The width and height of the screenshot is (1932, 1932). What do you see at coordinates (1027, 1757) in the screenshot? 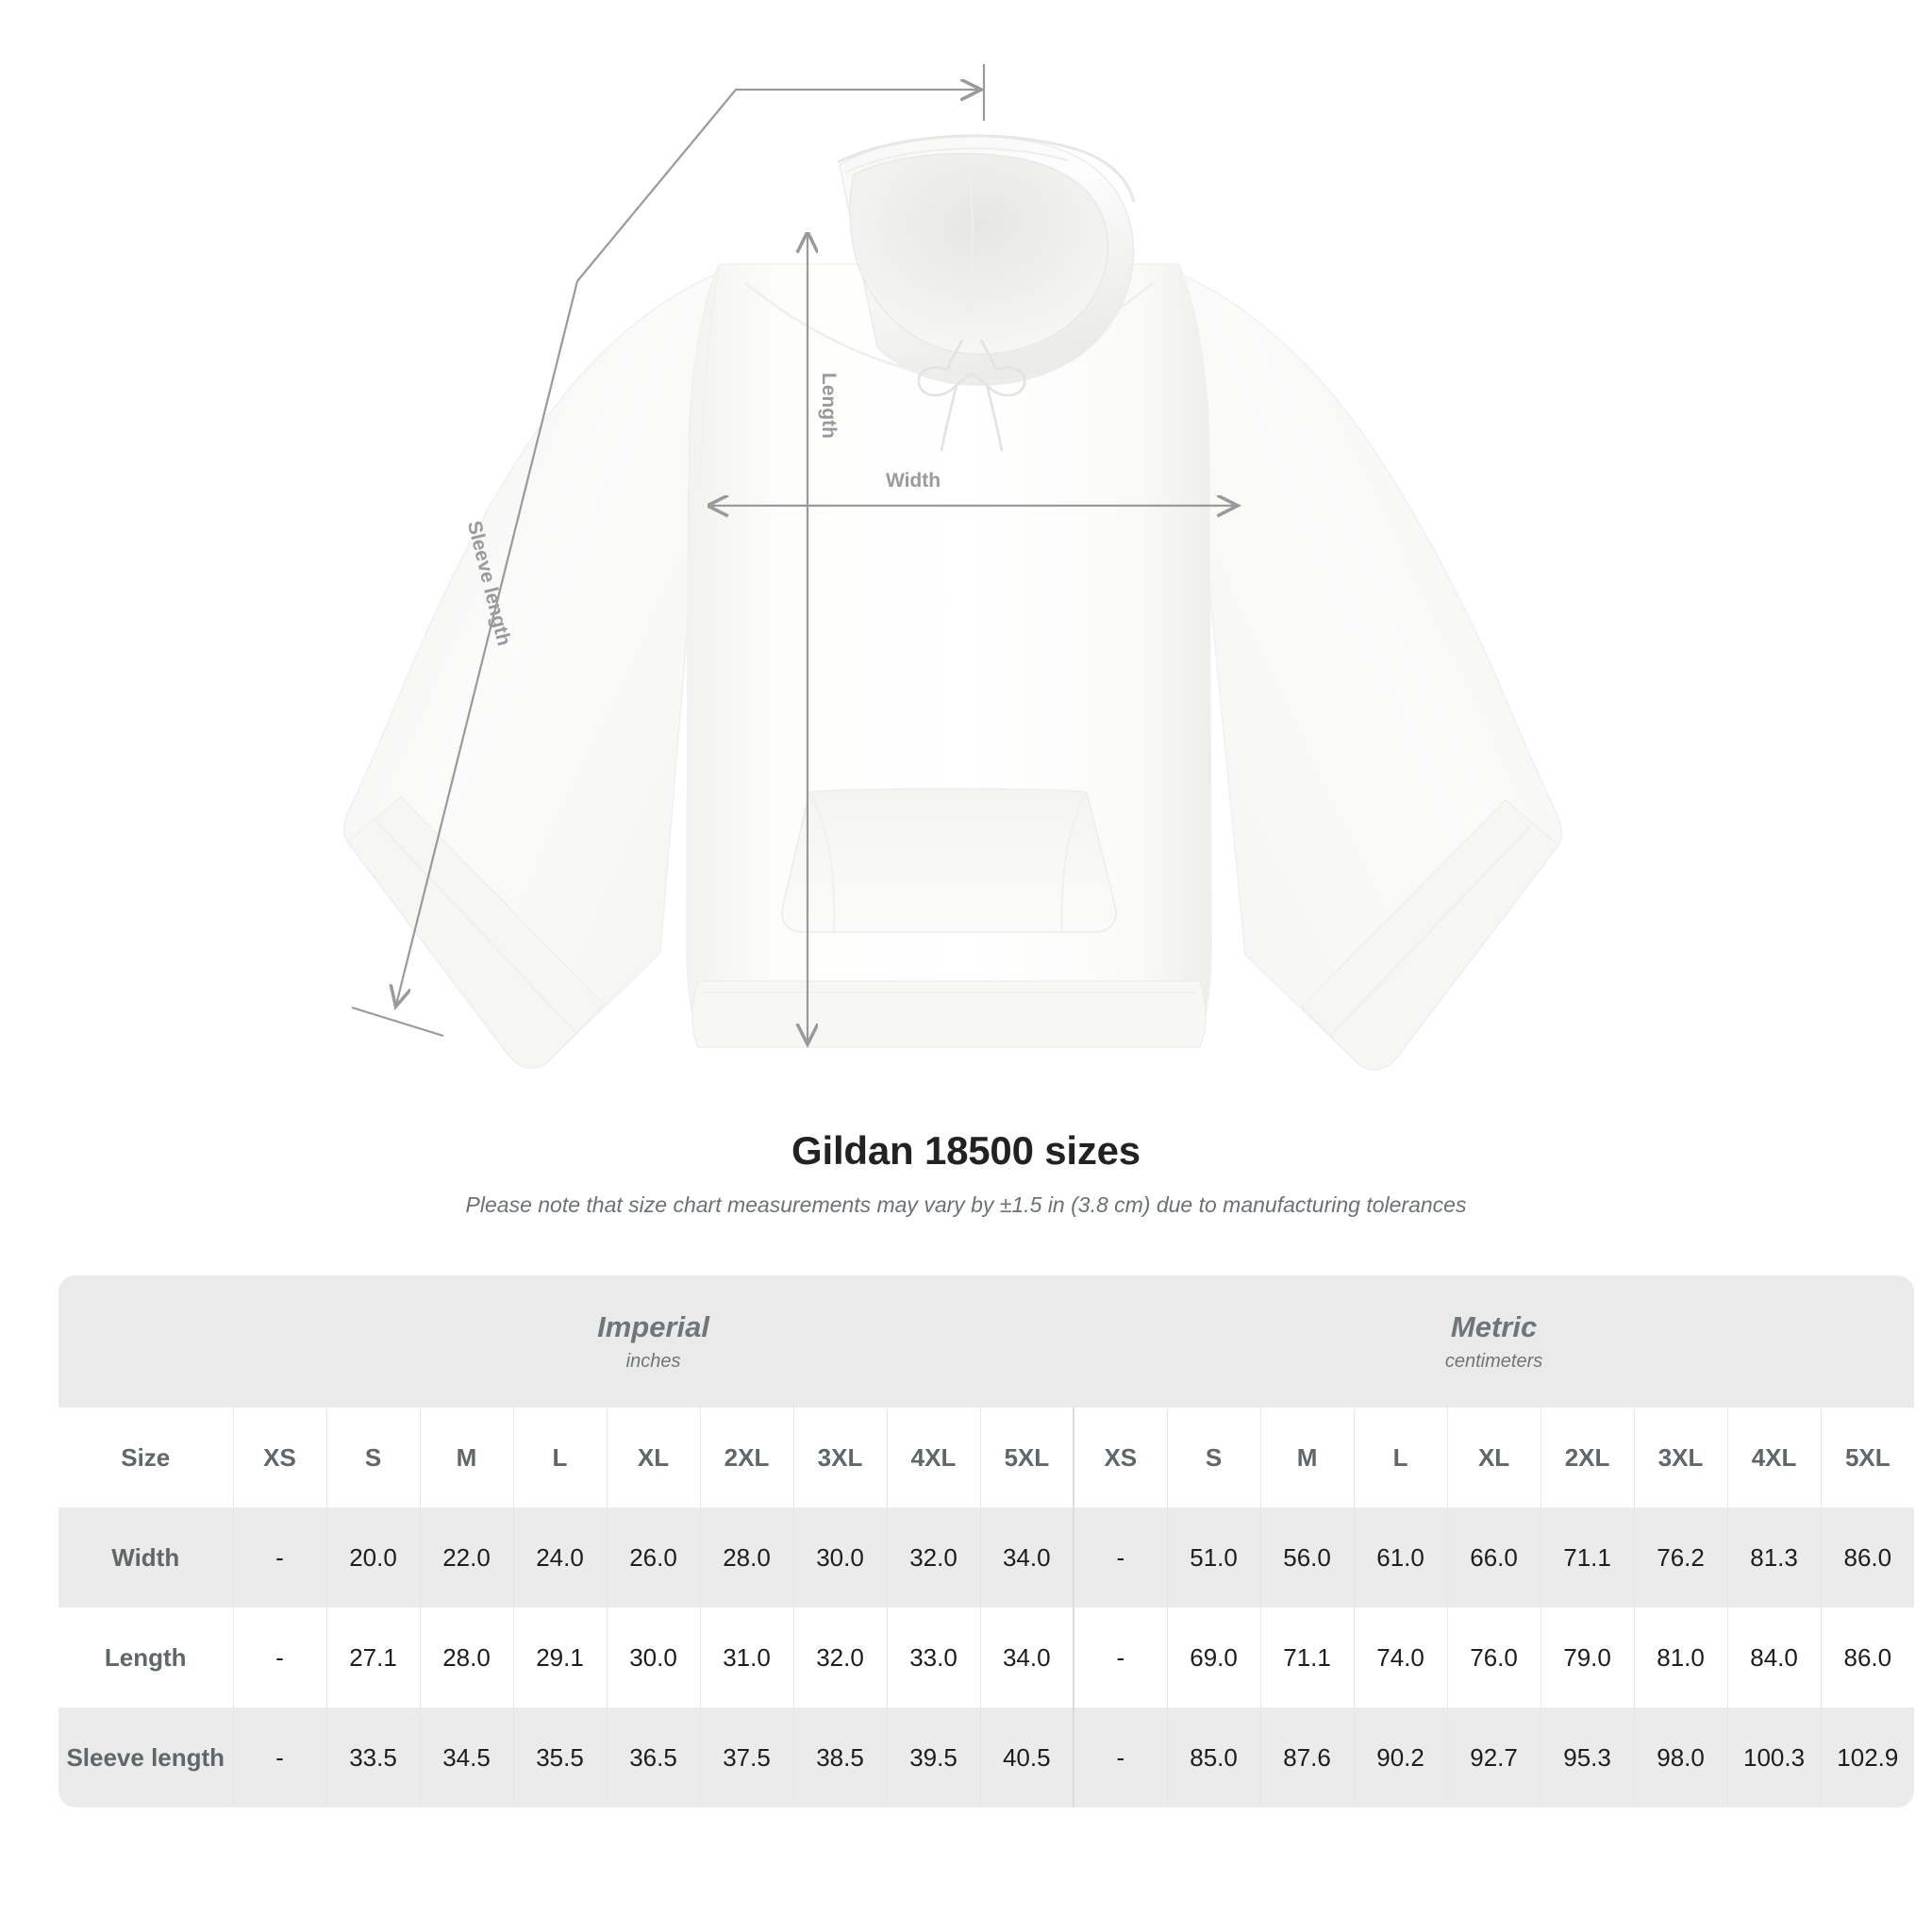
I see `cell-value: 40.5` at bounding box center [1027, 1757].